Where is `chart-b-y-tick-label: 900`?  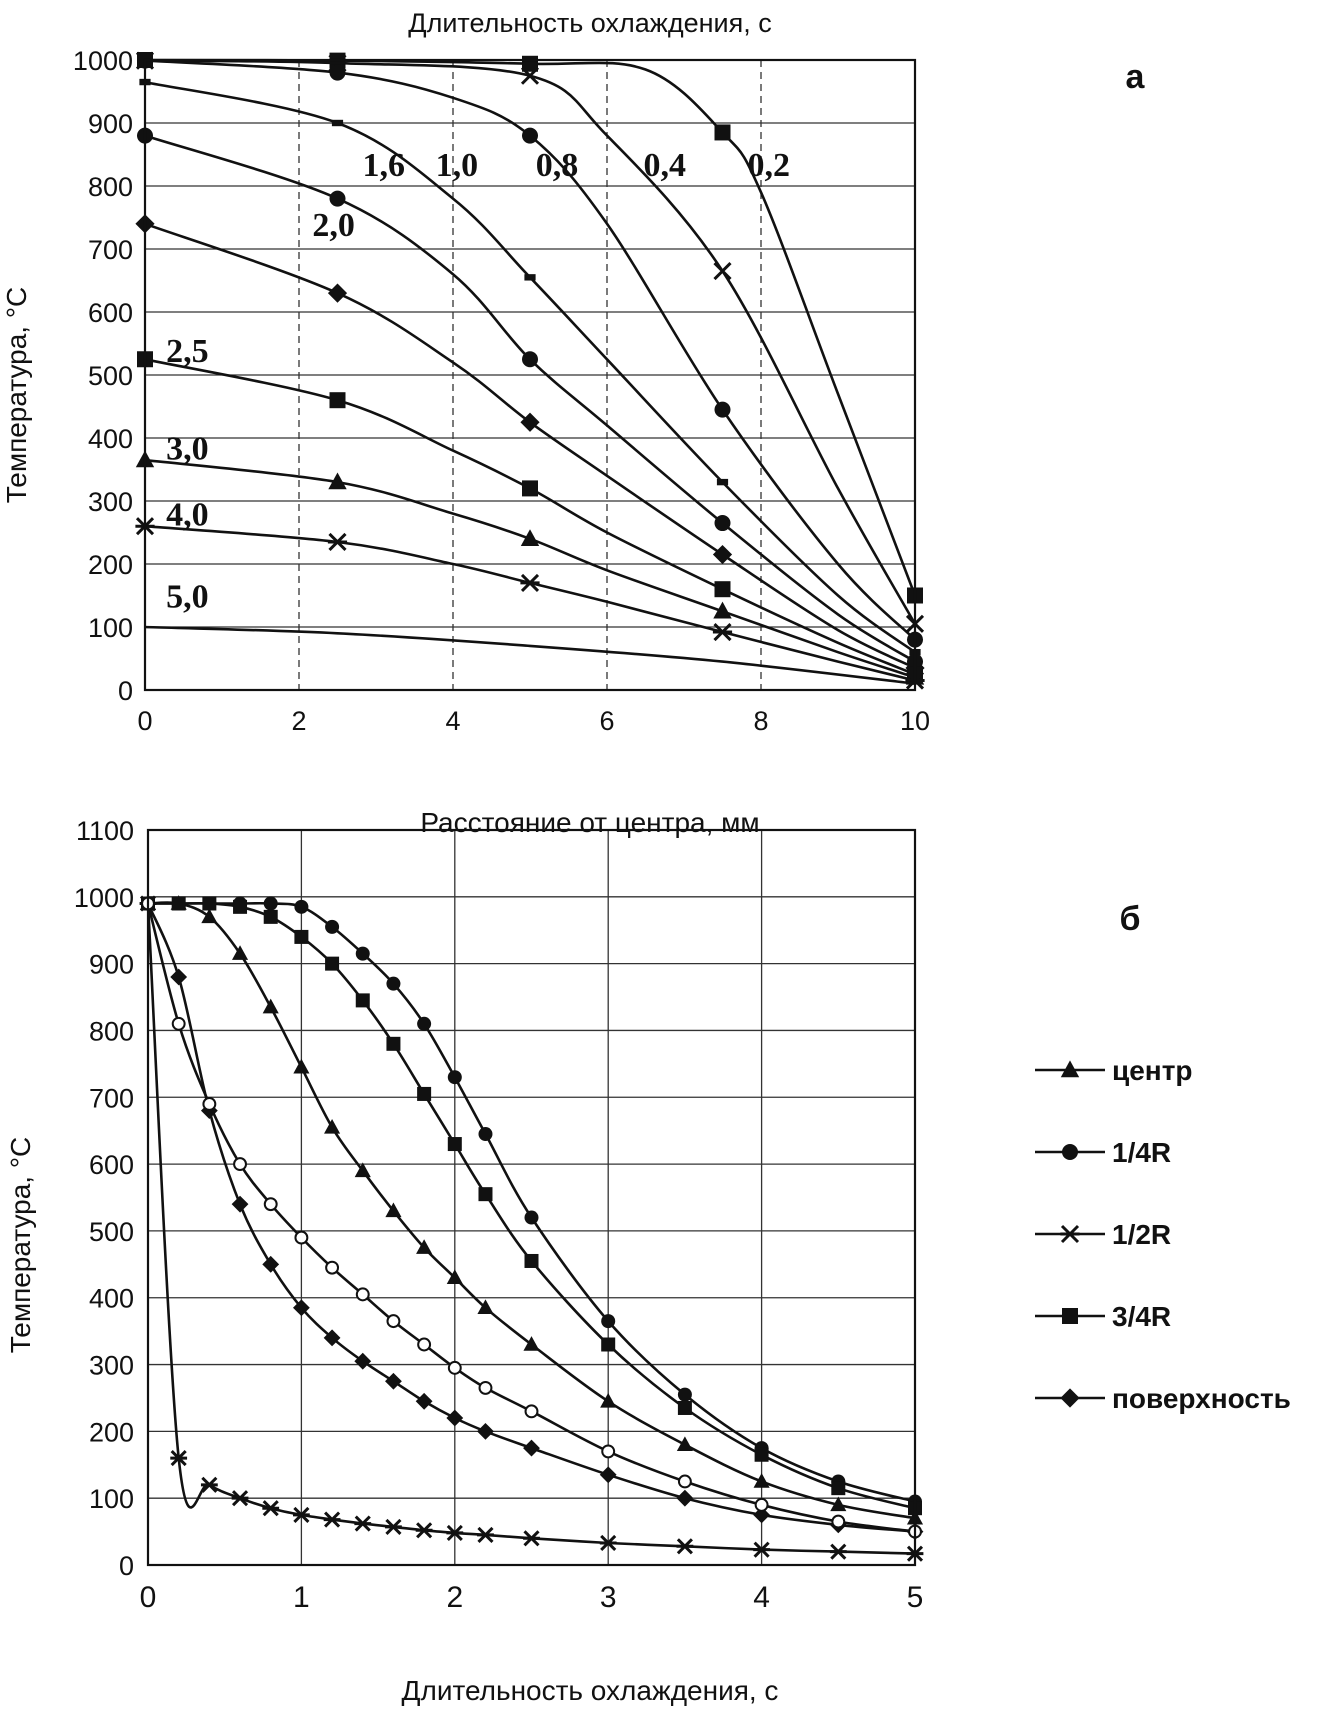
chart-b-y-tick-label: 900 is located at coordinates (111, 965).